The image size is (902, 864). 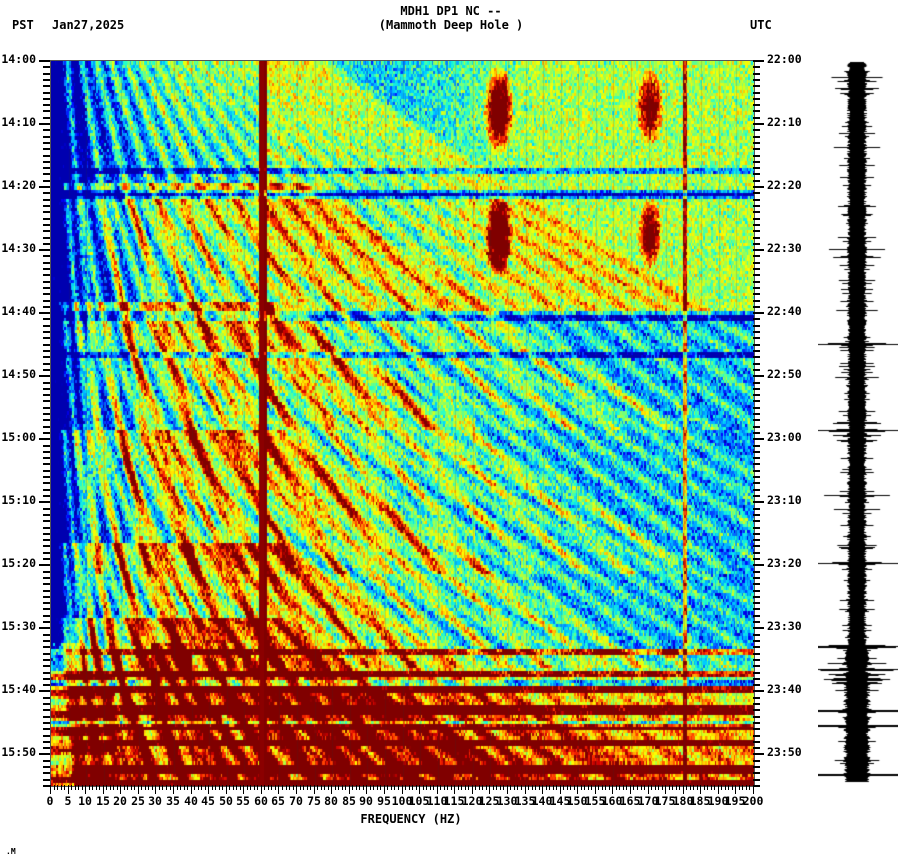 What do you see at coordinates (577, 801) in the screenshot?
I see `x-freq-label: 150` at bounding box center [577, 801].